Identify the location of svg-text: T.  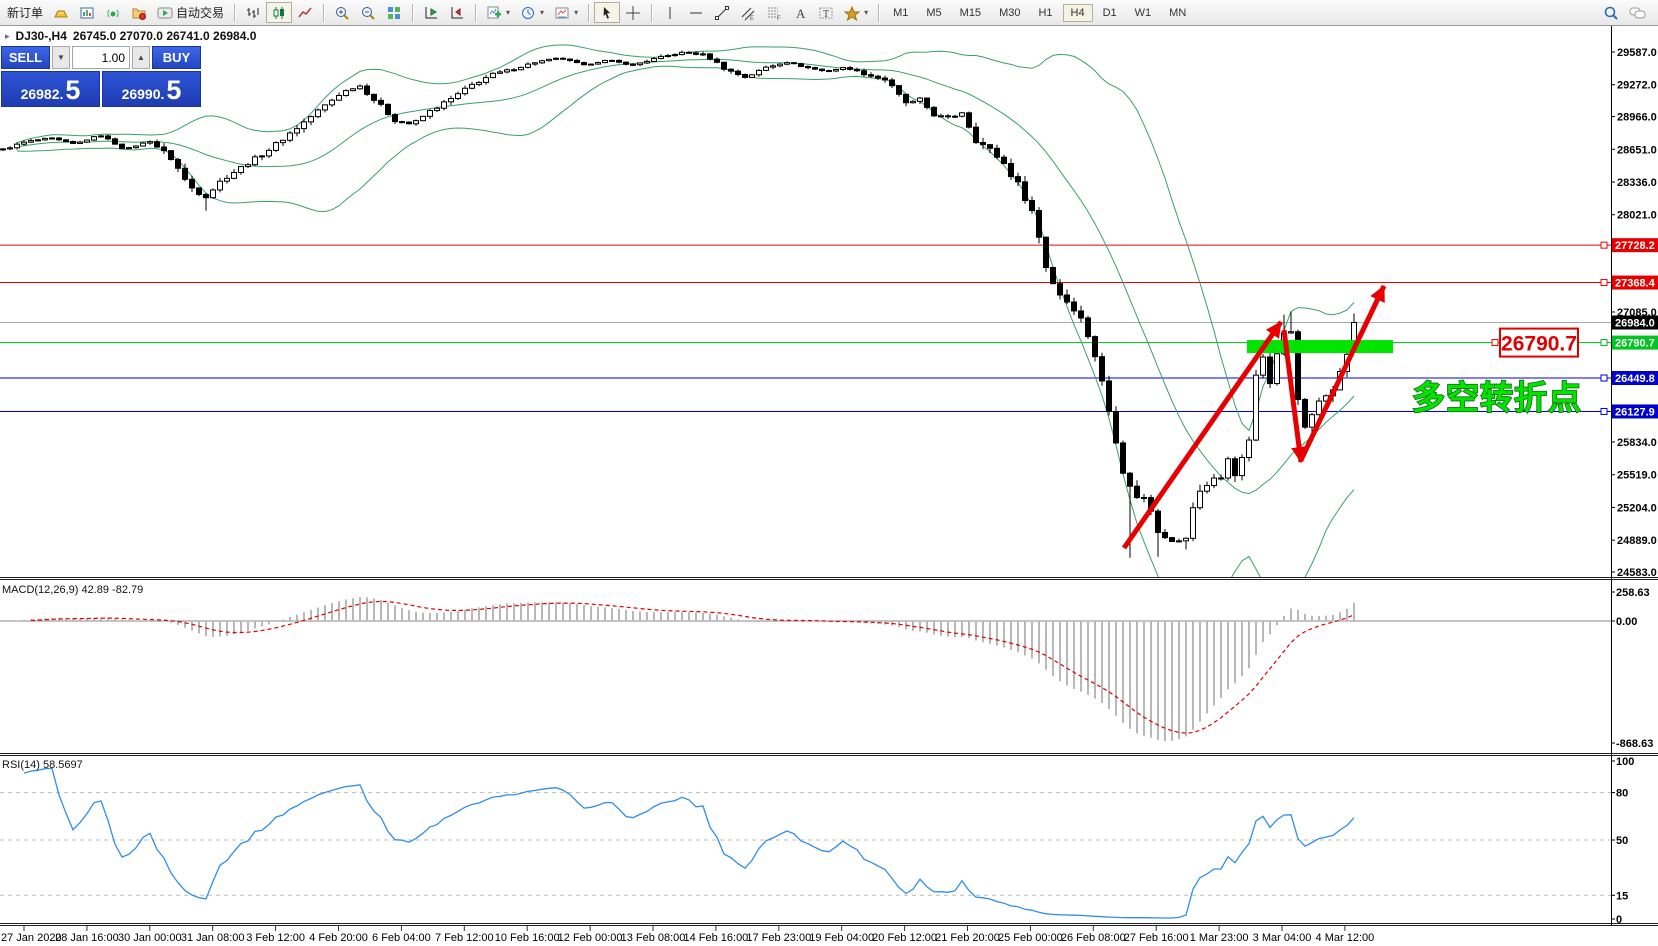
(826, 14).